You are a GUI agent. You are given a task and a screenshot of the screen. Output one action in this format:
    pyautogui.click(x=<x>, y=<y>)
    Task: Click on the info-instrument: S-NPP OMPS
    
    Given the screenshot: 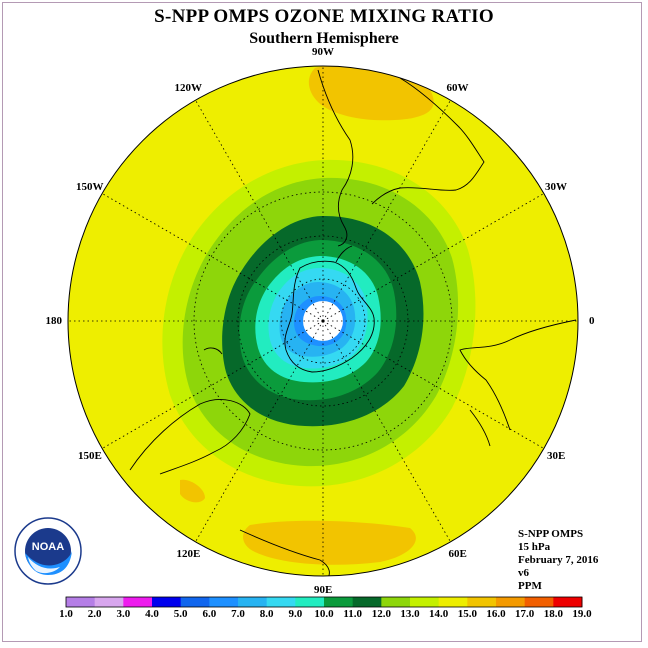 What is the action you would take?
    pyautogui.click(x=551, y=534)
    